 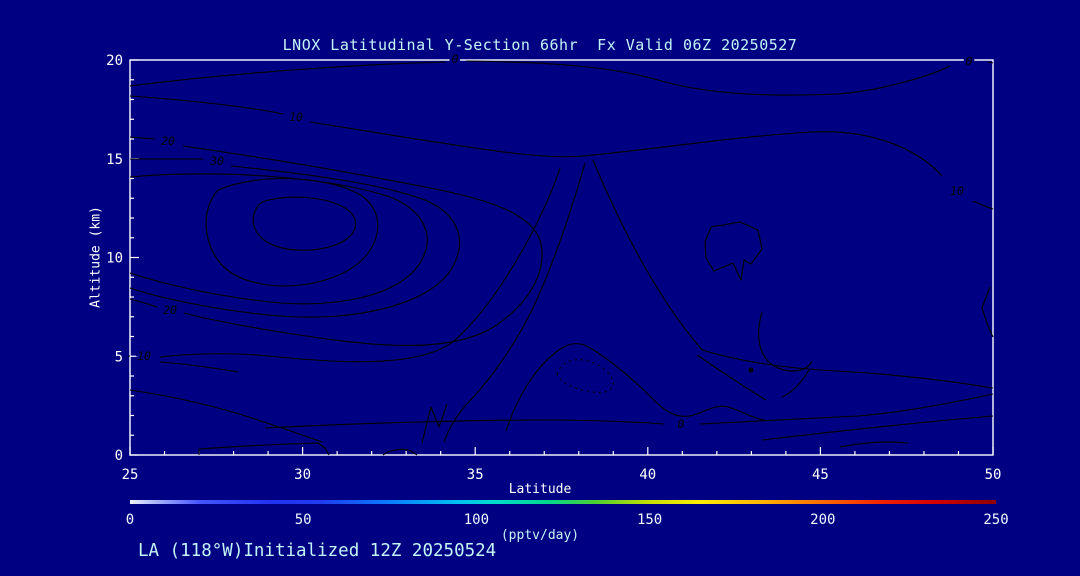 I want to click on y-tick-label: 10, so click(x=114, y=259).